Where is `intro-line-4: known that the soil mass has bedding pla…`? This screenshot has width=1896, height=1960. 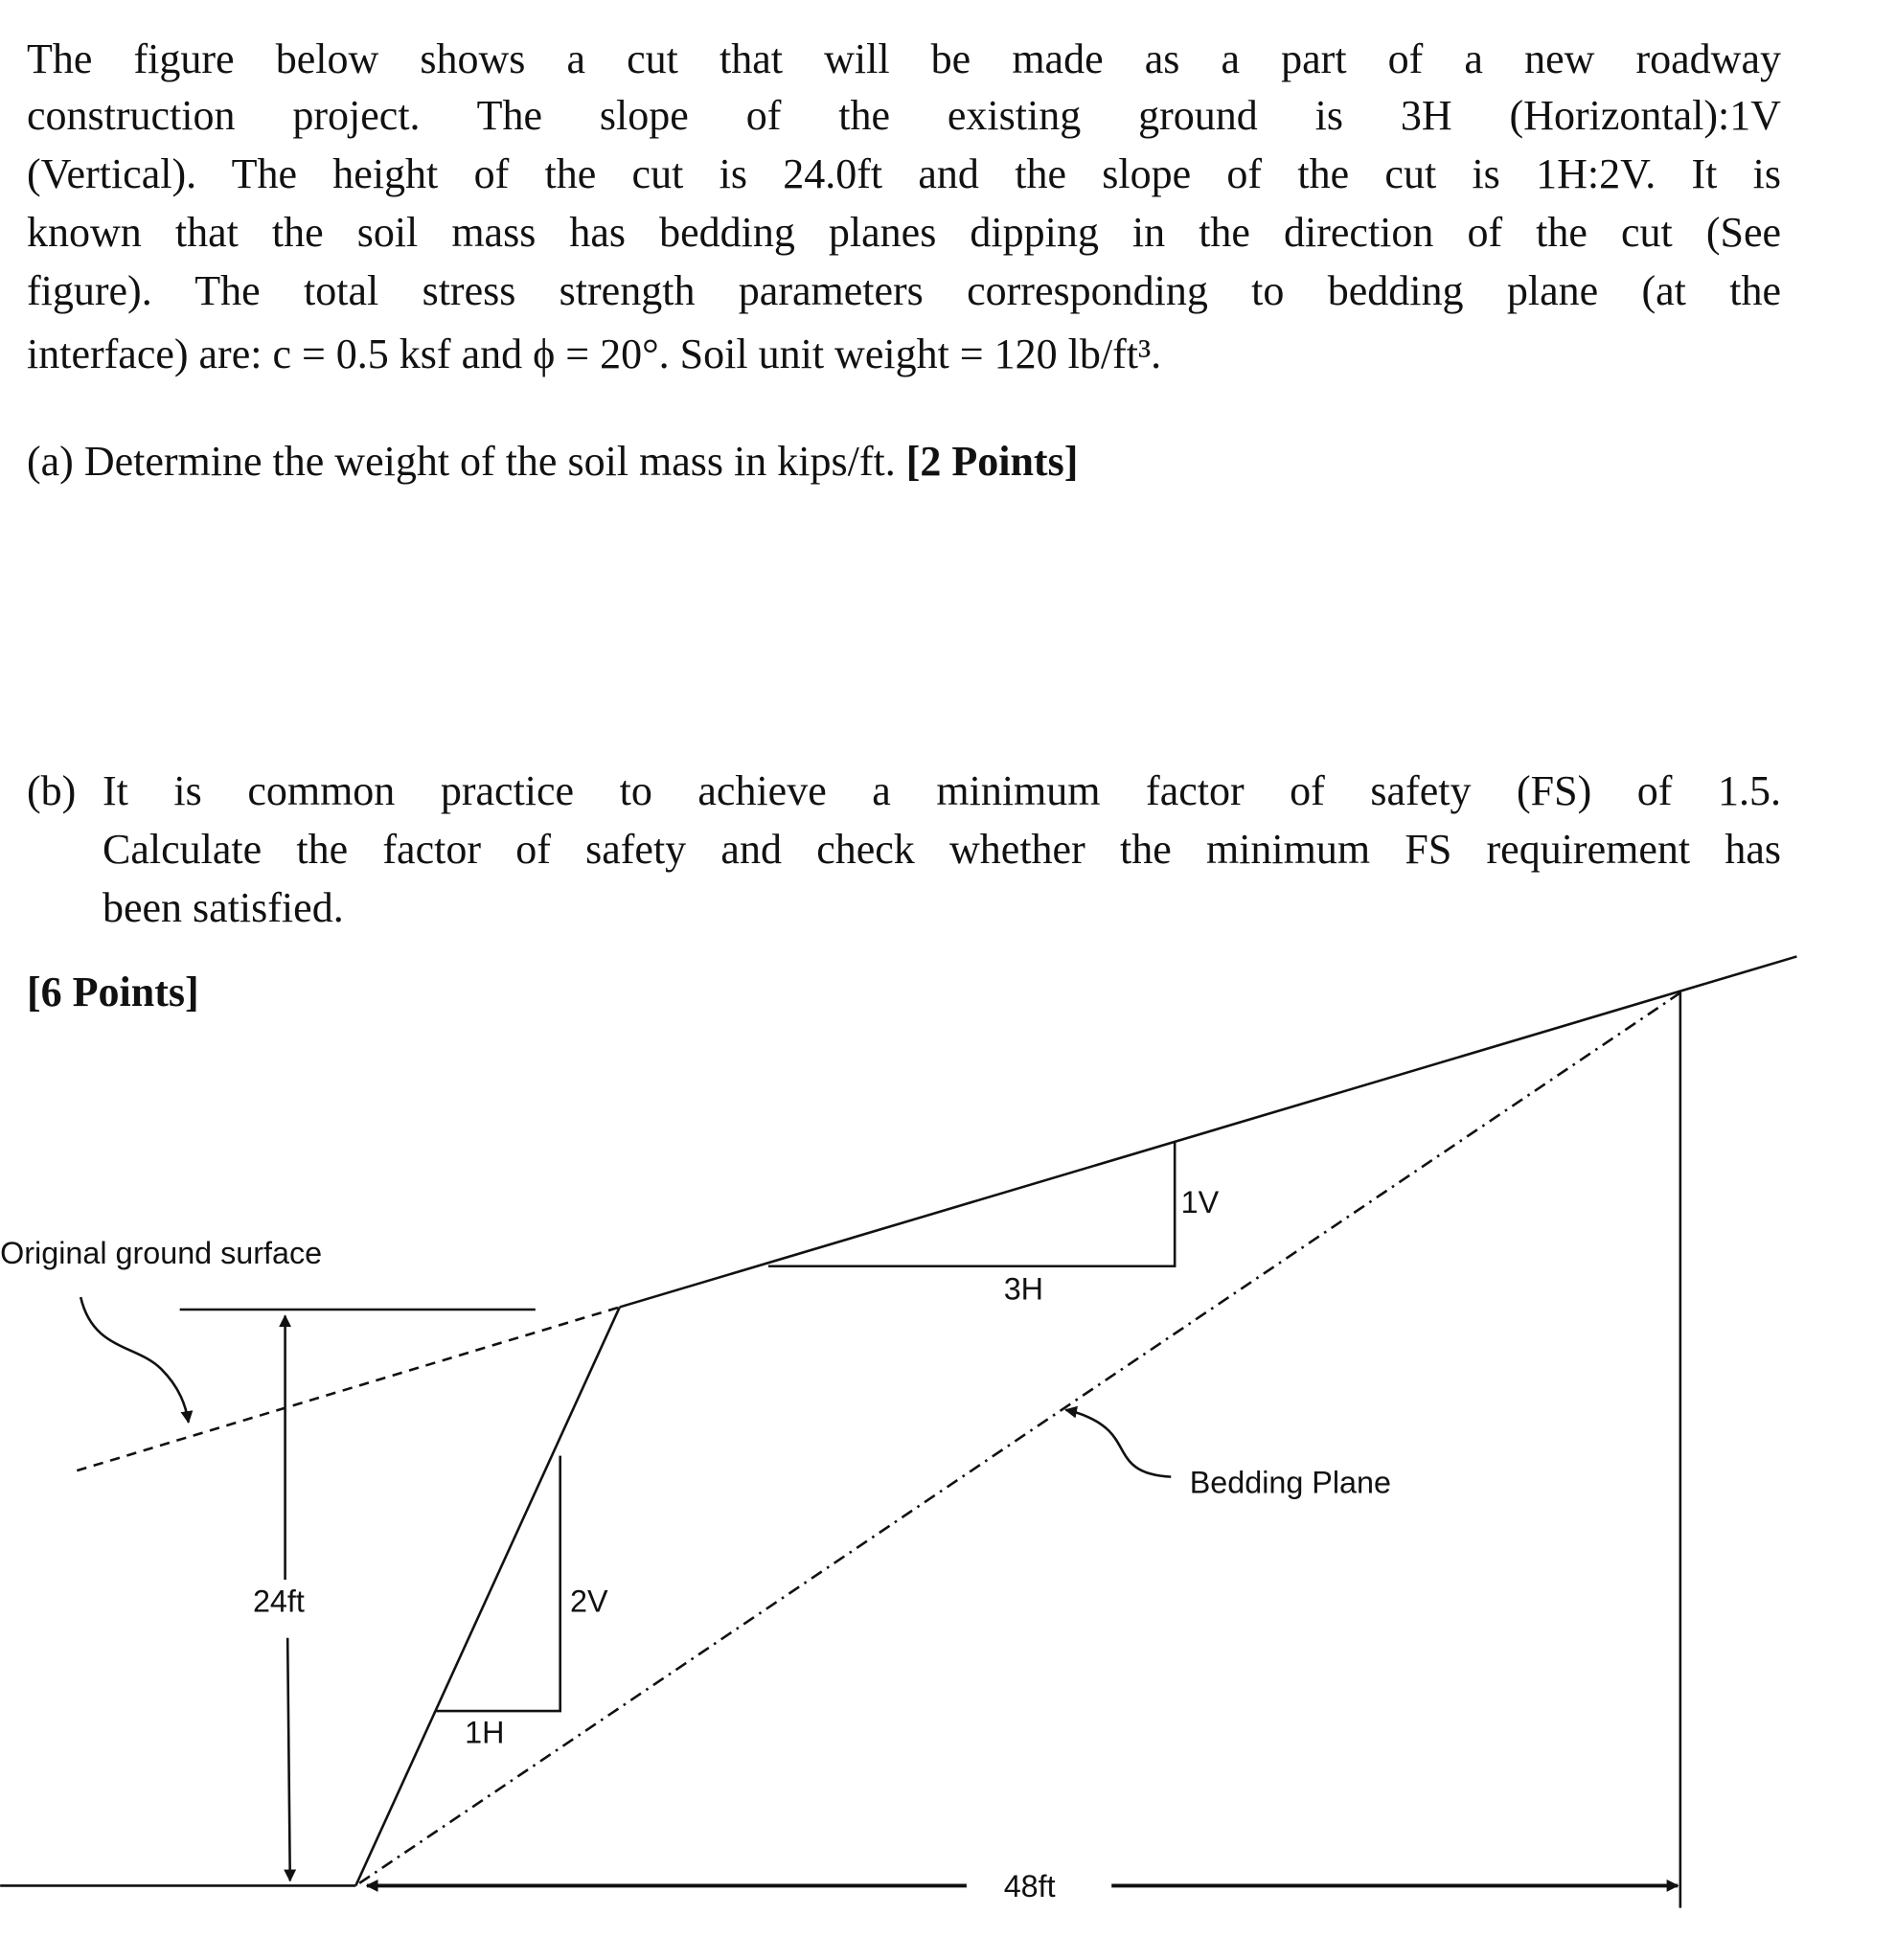 intro-line-4: known that the soil mass has bedding pla… is located at coordinates (904, 232).